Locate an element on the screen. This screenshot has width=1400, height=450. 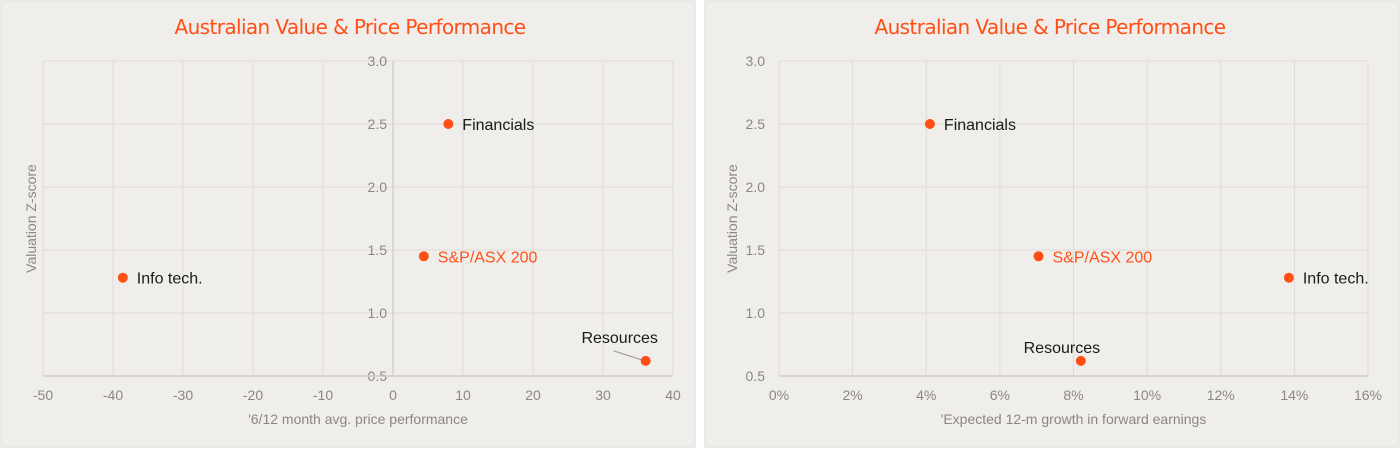
y-tick-label: 0.5 is located at coordinates (756, 376).